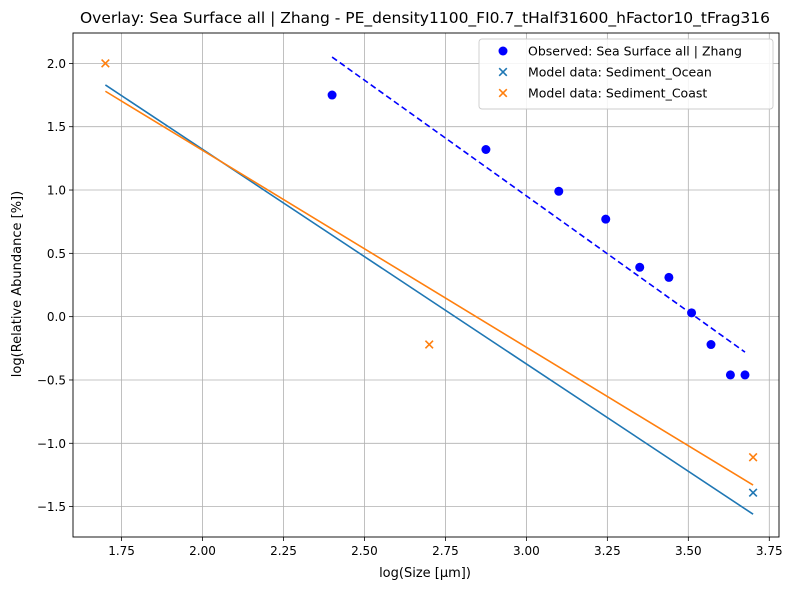 This screenshot has height=590, width=805. I want to click on x-tick-label: 2.00, so click(202, 551).